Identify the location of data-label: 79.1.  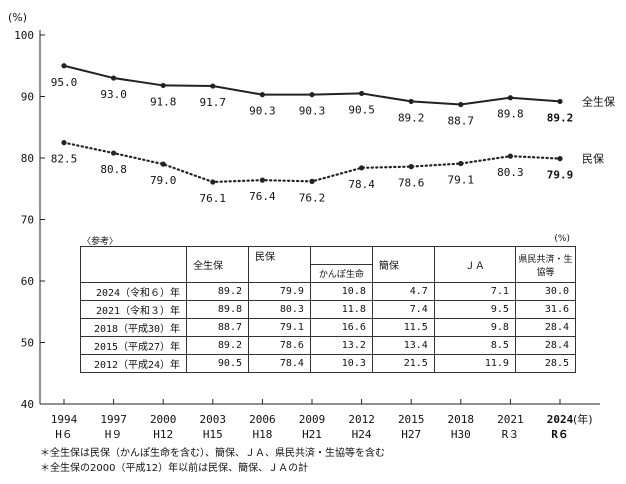
(461, 180).